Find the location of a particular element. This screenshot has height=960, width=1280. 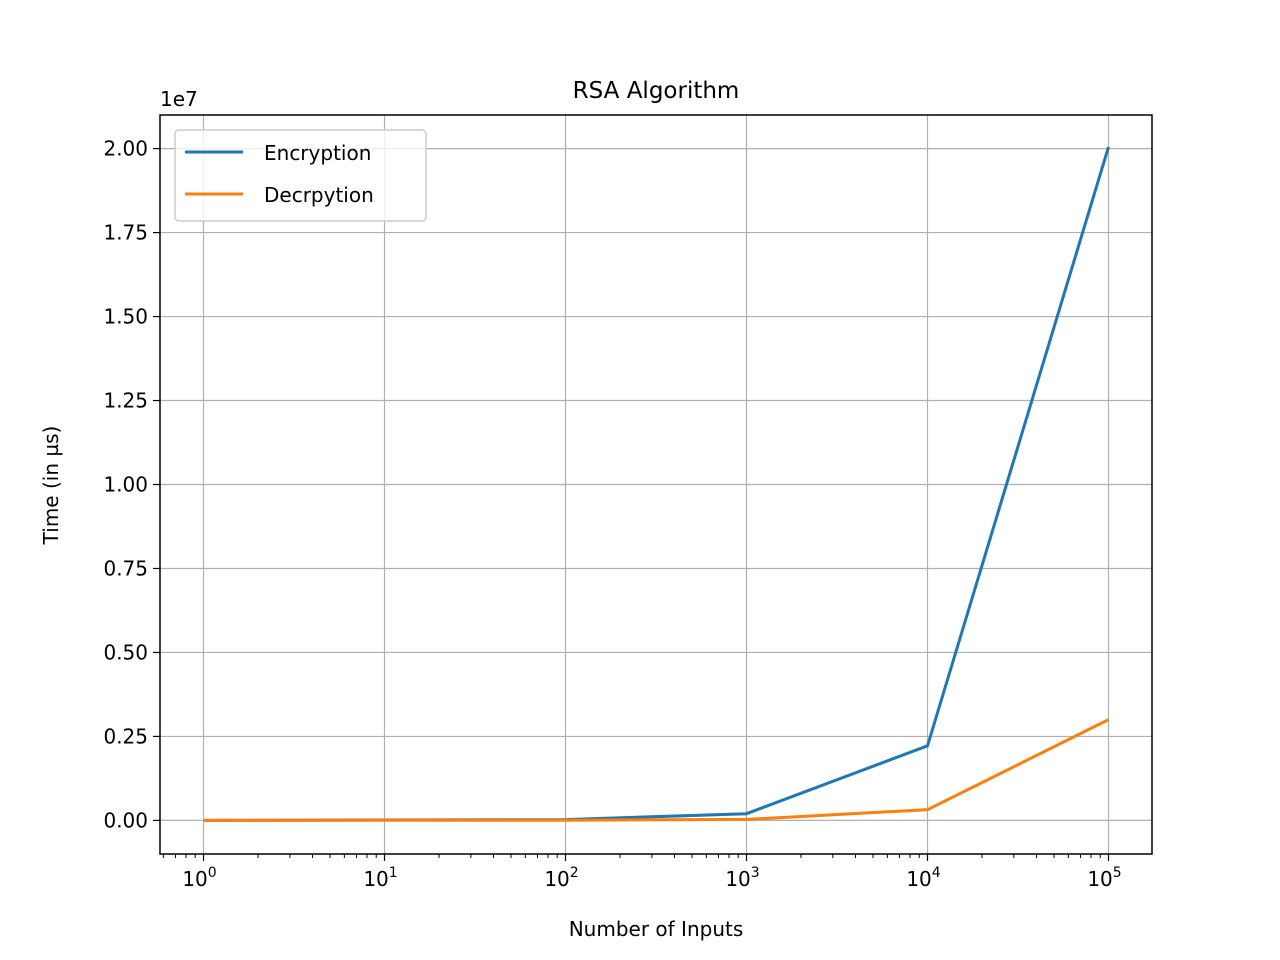

legend: Encryption Decrpytion is located at coordinates (300, 175).